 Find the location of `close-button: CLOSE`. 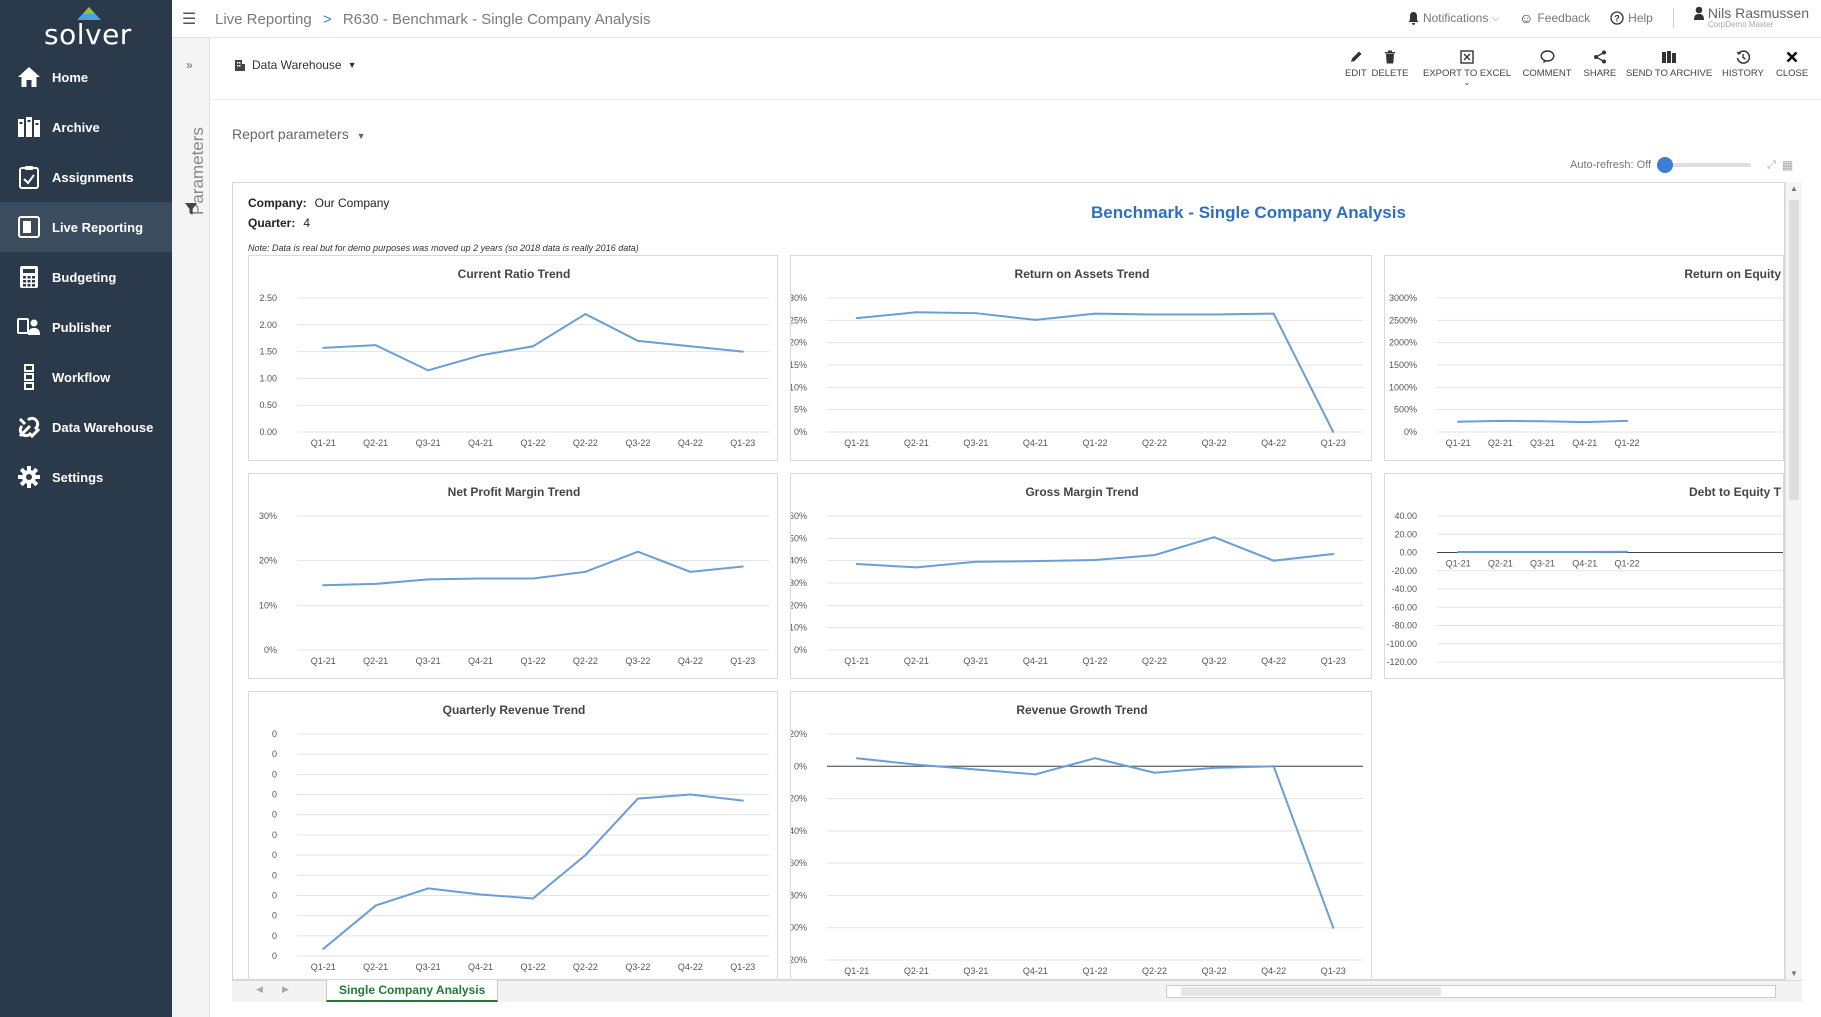

close-button: CLOSE is located at coordinates (1792, 62).